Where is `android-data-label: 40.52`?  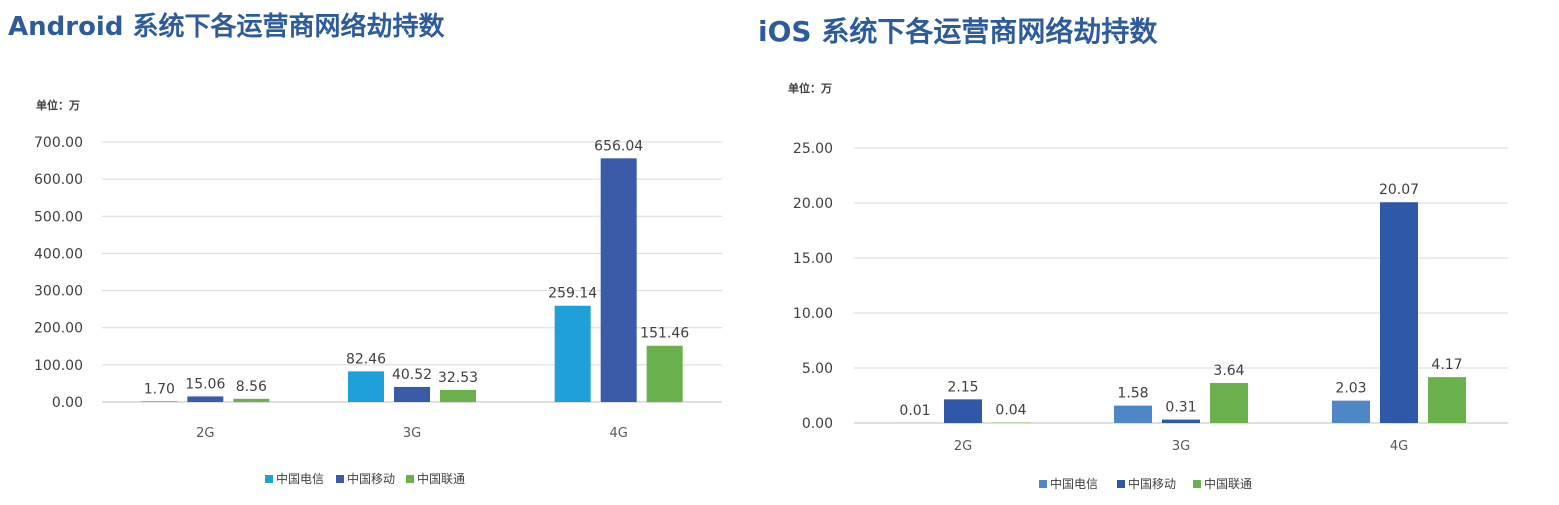
android-data-label: 40.52 is located at coordinates (412, 375).